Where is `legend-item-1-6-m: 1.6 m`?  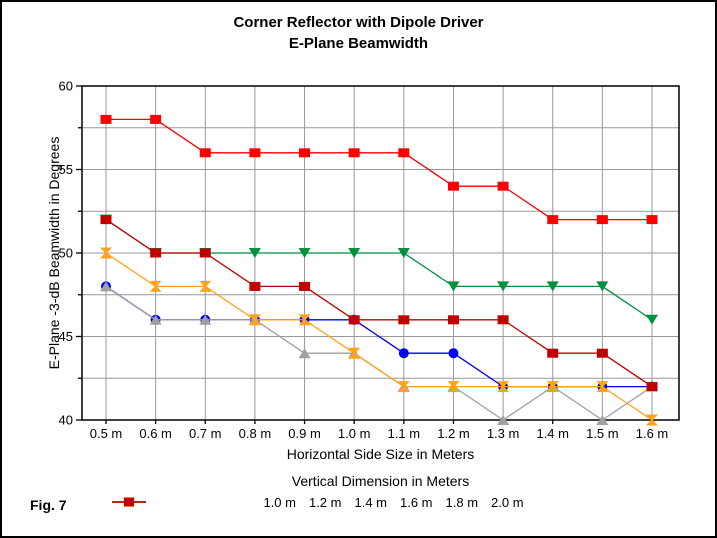 legend-item-1-6-m: 1.6 m is located at coordinates (272, 502).